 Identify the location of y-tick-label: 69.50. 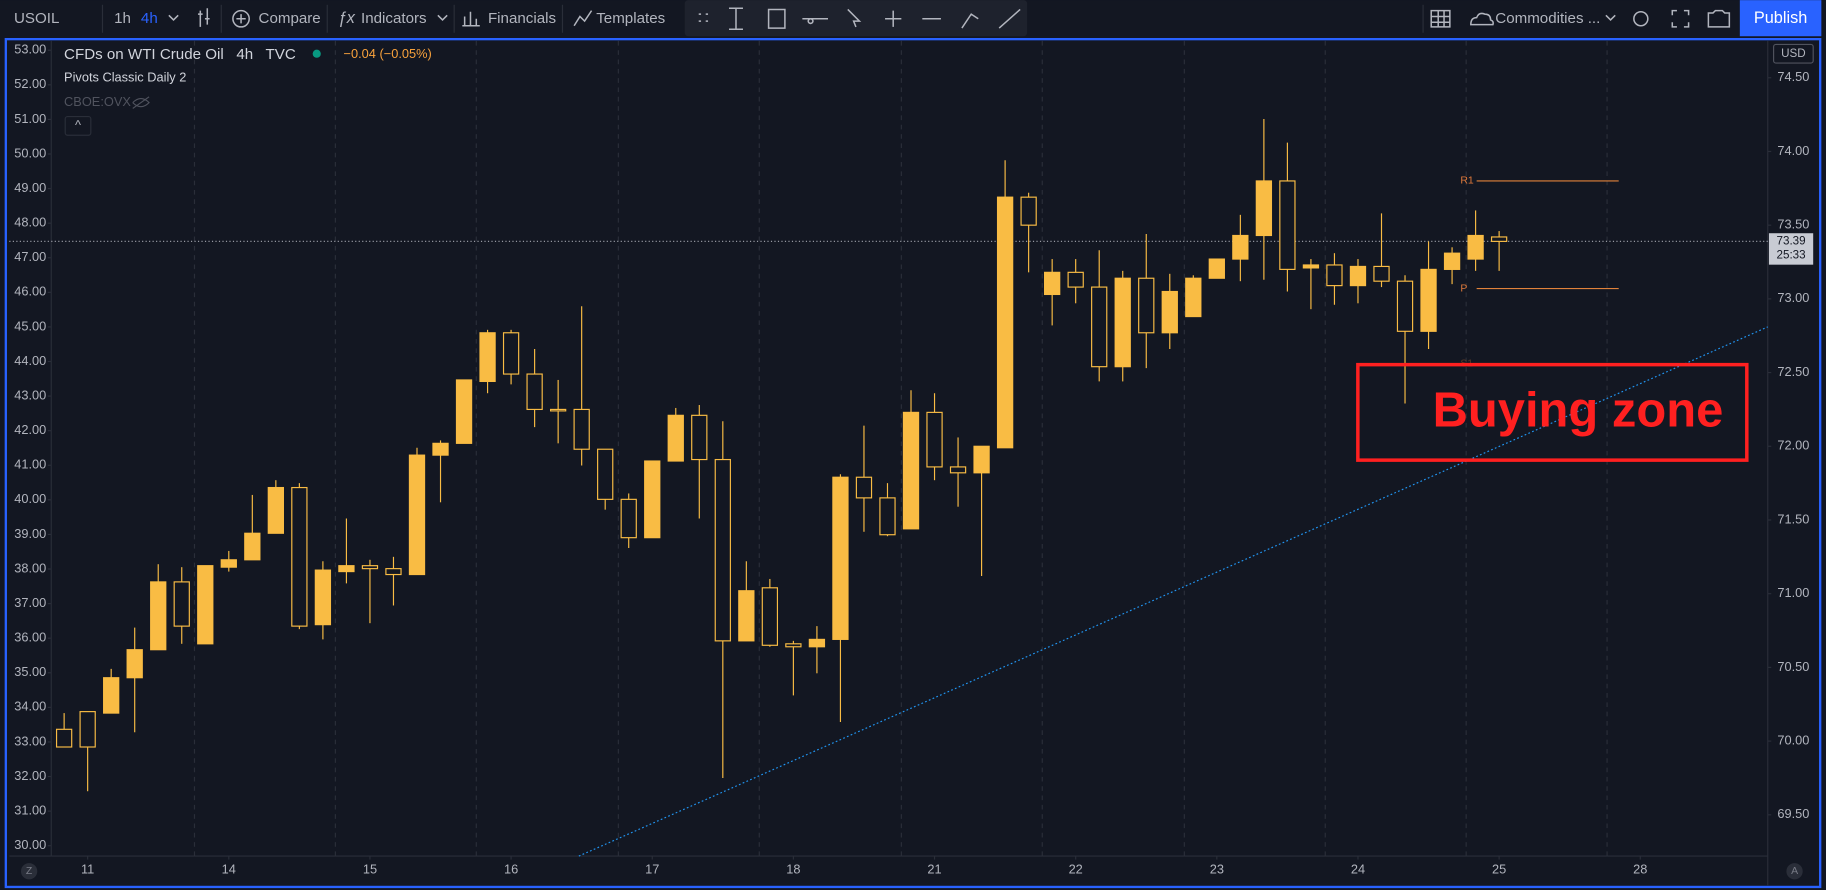
(1793, 813).